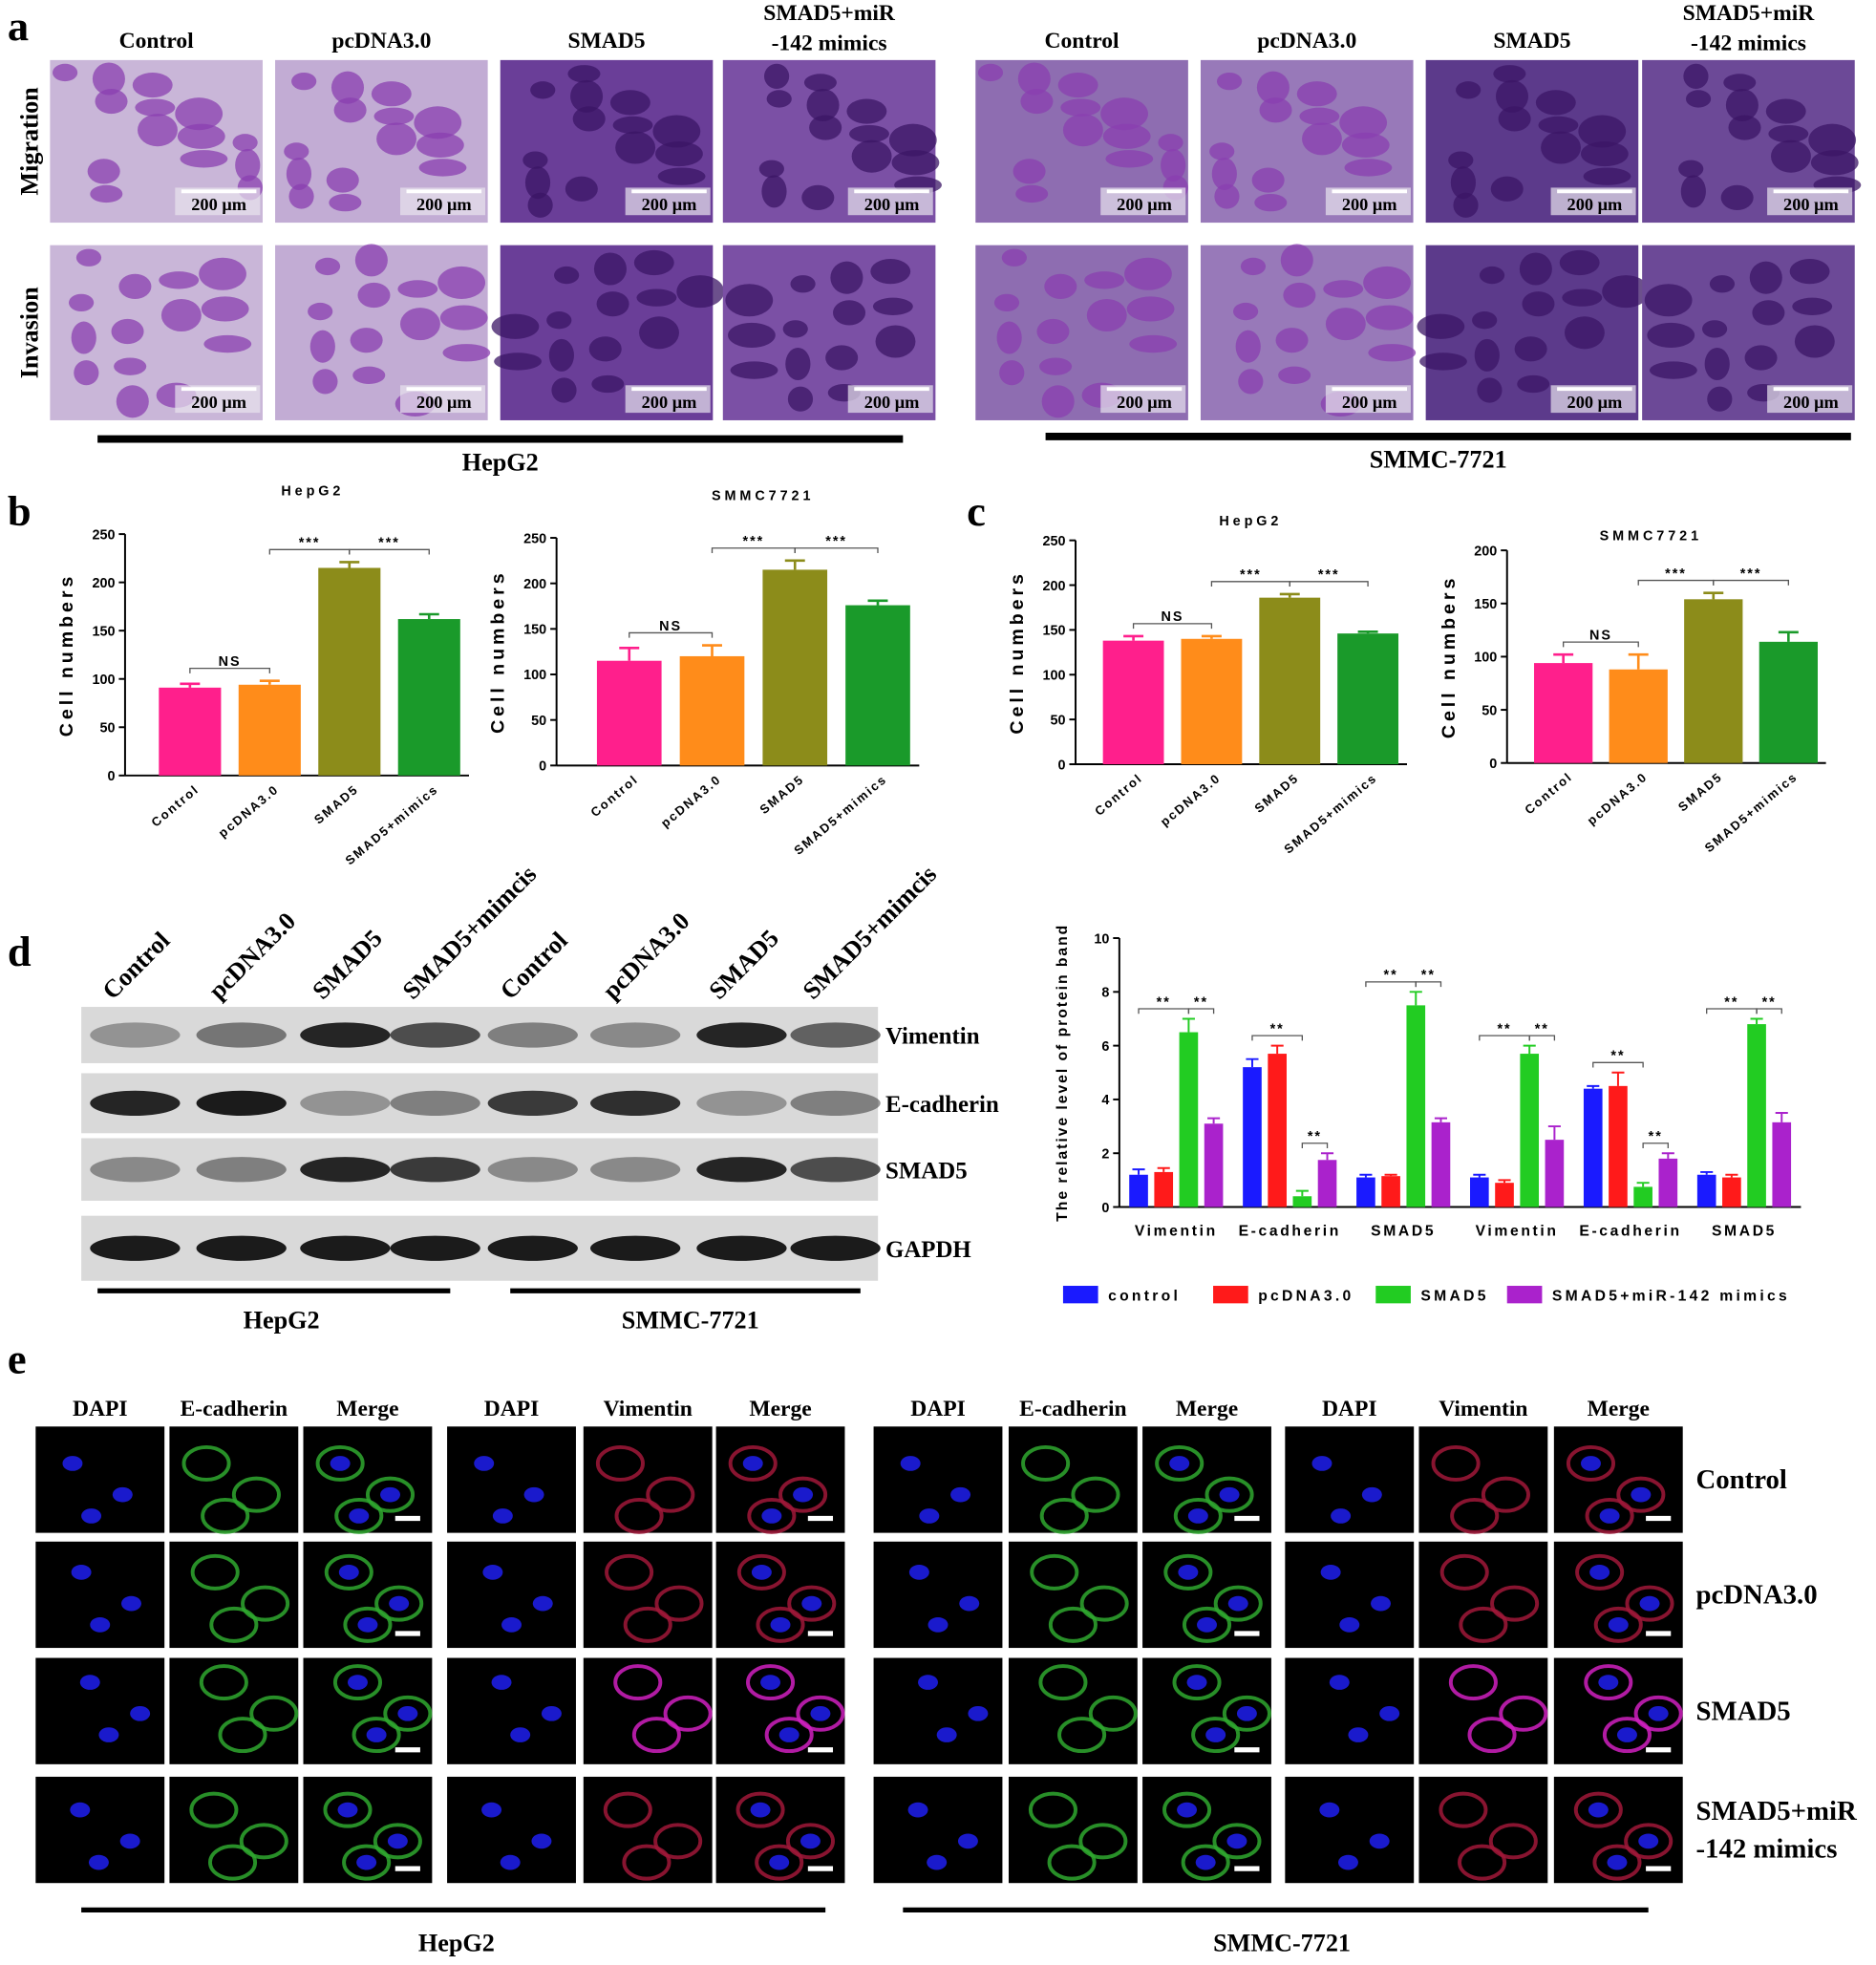 This screenshot has height=1965, width=1876. Describe the element at coordinates (1744, 1232) in the screenshot. I see `x-tick-label: SMAD5` at that location.